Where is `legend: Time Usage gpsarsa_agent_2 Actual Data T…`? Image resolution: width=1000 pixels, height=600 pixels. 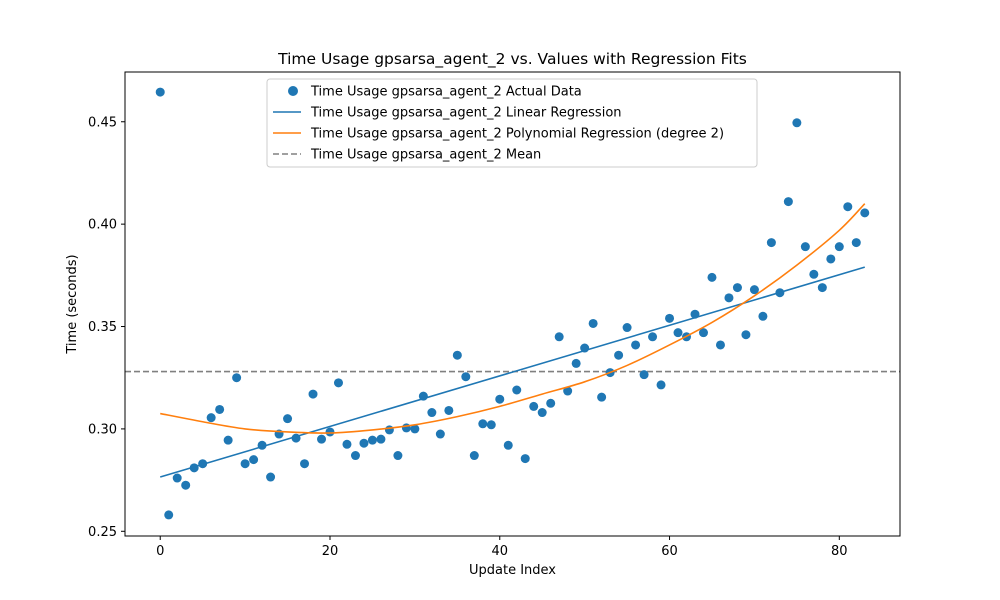
legend: Time Usage gpsarsa_agent_2 Actual Data T… is located at coordinates (512, 123).